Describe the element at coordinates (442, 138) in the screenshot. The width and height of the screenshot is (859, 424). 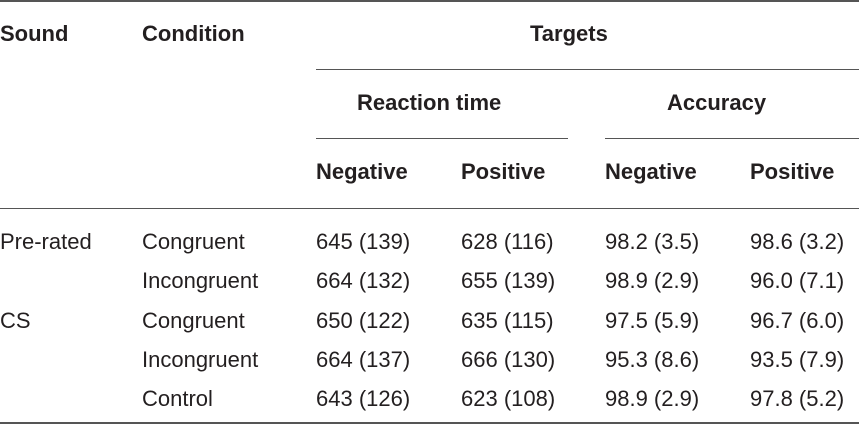
I see `reaction-time-rule` at that location.